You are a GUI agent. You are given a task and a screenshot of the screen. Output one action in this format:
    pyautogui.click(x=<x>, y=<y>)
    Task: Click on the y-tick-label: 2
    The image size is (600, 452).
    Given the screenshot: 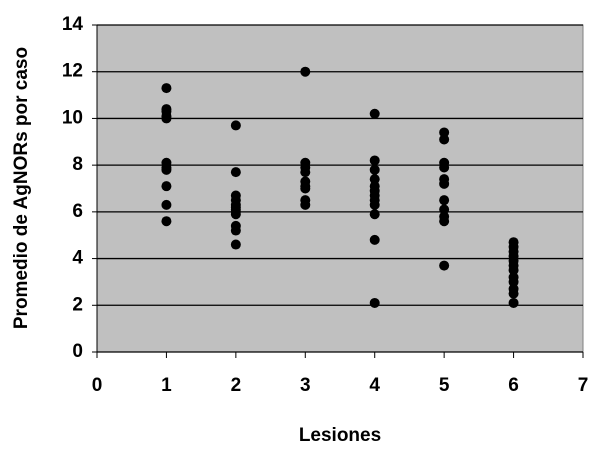 What is the action you would take?
    pyautogui.click(x=77, y=304)
    